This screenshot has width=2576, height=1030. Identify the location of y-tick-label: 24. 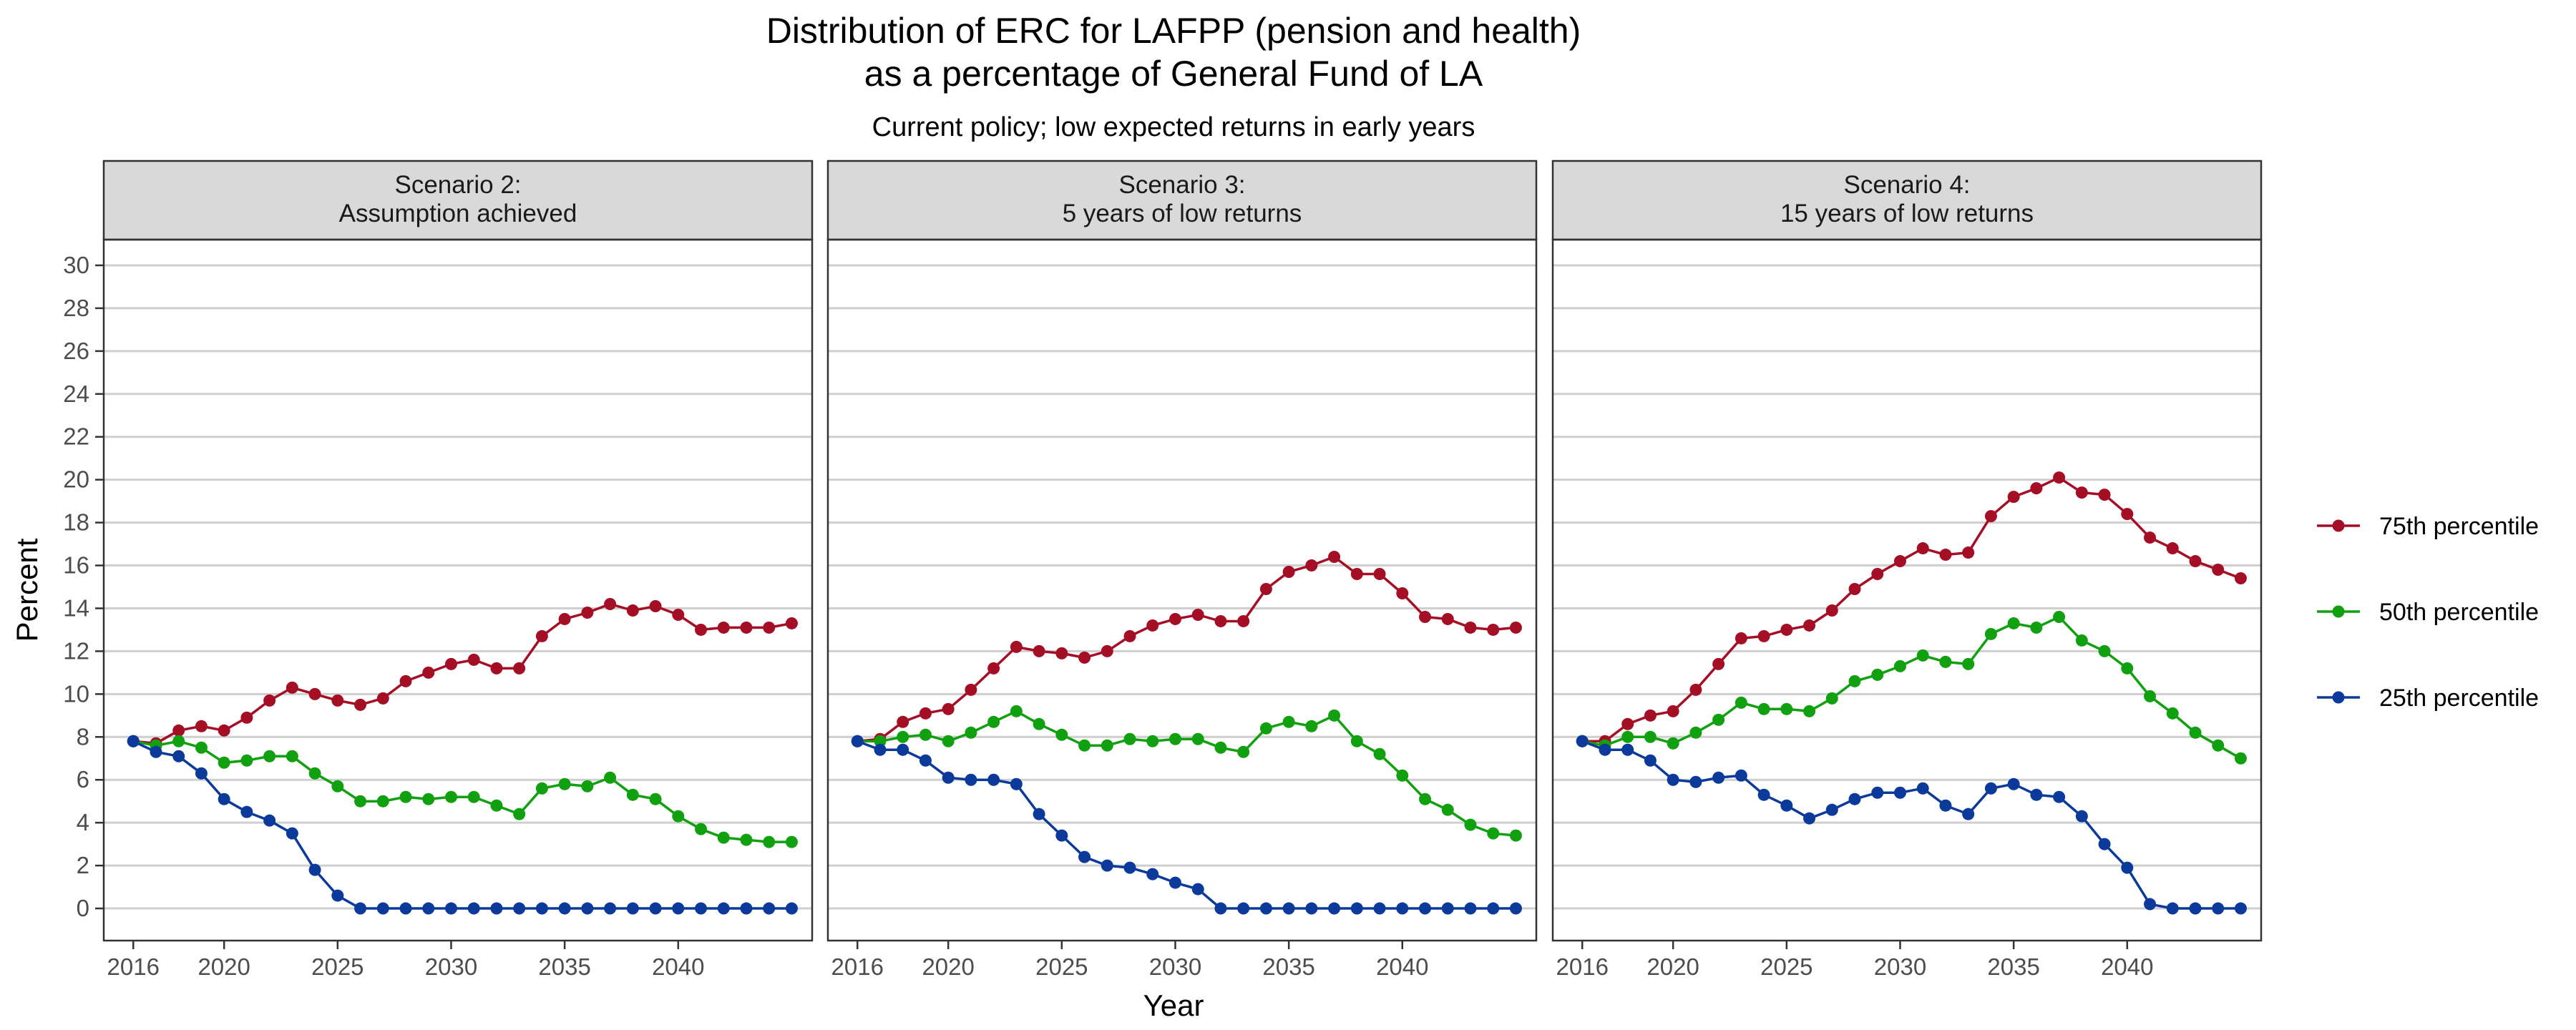
(76, 394).